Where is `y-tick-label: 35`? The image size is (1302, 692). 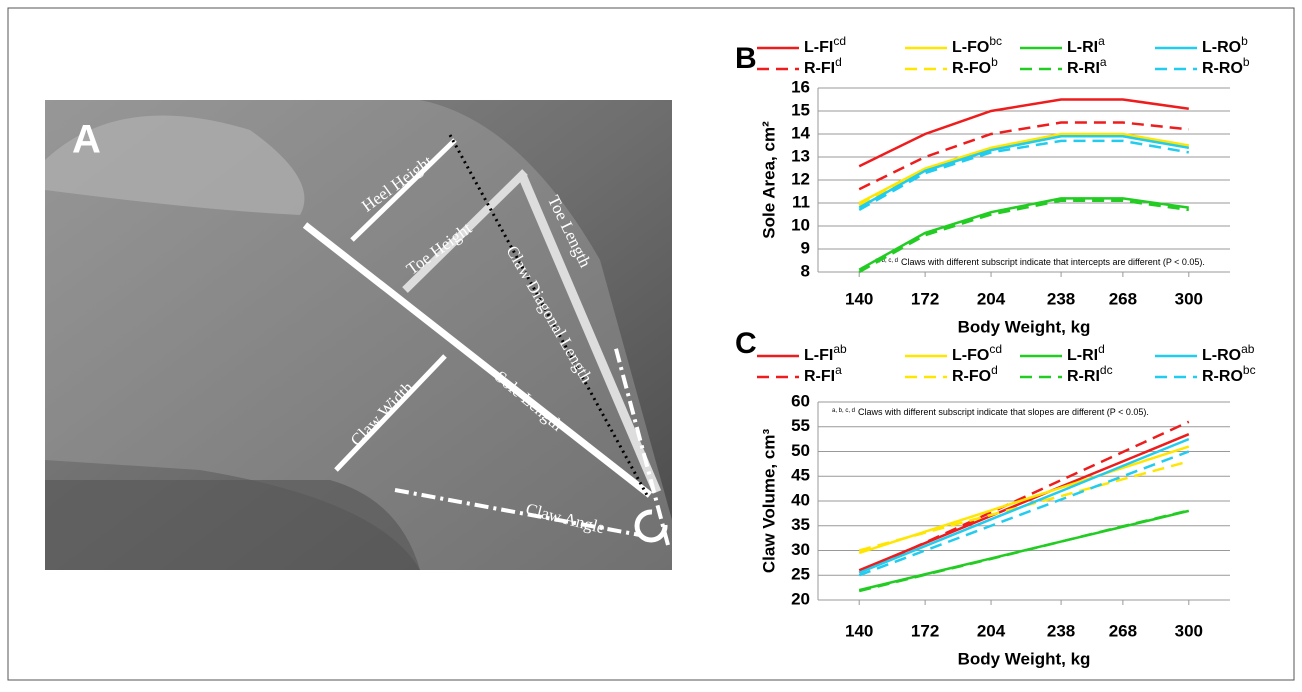 y-tick-label: 35 is located at coordinates (800, 524).